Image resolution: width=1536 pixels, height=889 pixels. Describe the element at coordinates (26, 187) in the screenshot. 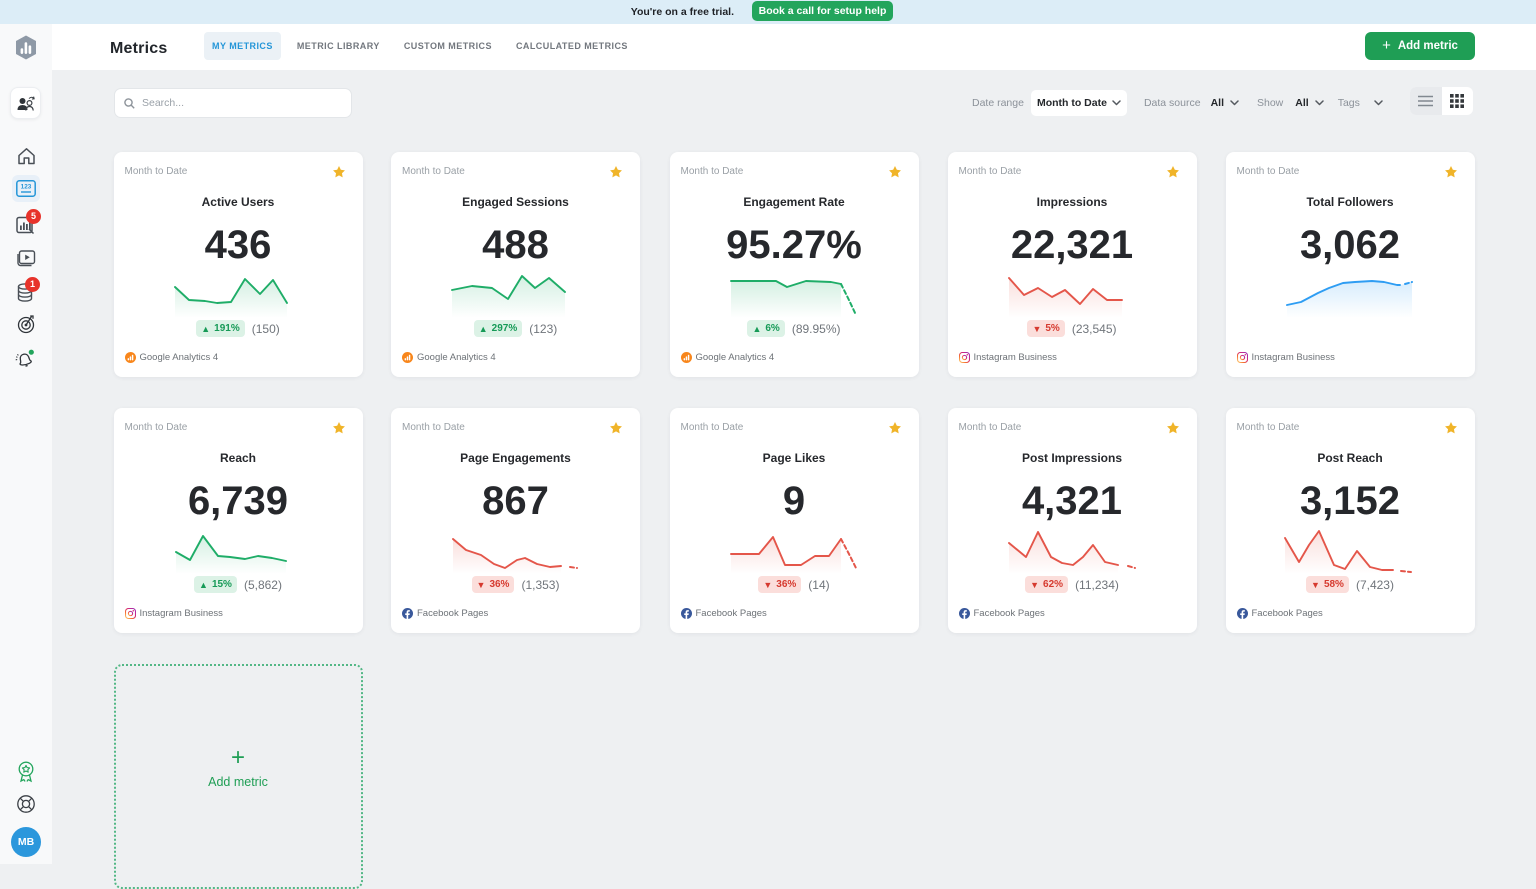

I see `svg-text: 123` at that location.